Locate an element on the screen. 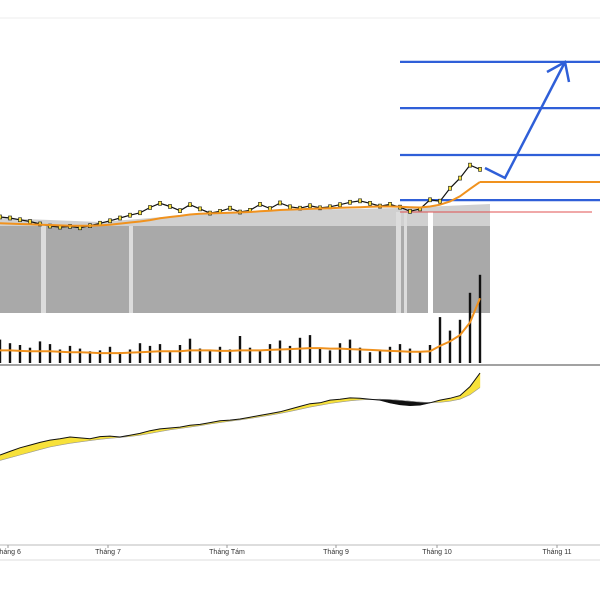  moving-average is located at coordinates (240, 204).